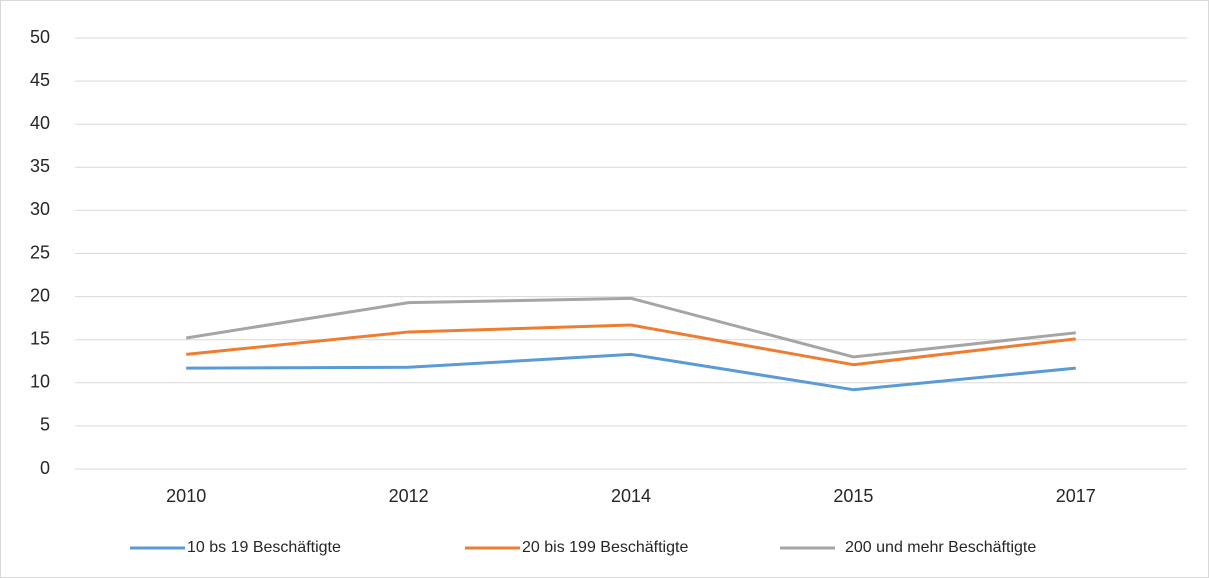  I want to click on y-tick-label: 35, so click(40, 166).